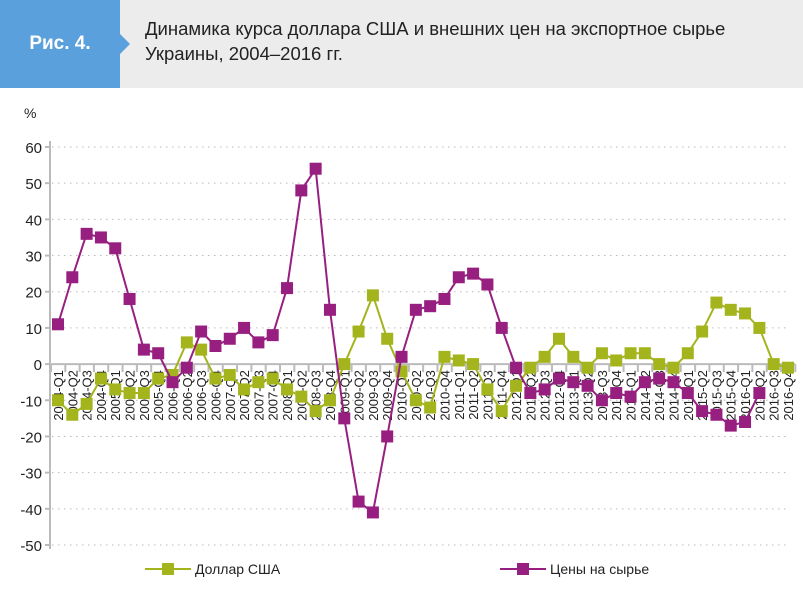 This screenshot has width=803, height=591. What do you see at coordinates (168, 569) in the screenshot?
I see `legend-marker` at bounding box center [168, 569].